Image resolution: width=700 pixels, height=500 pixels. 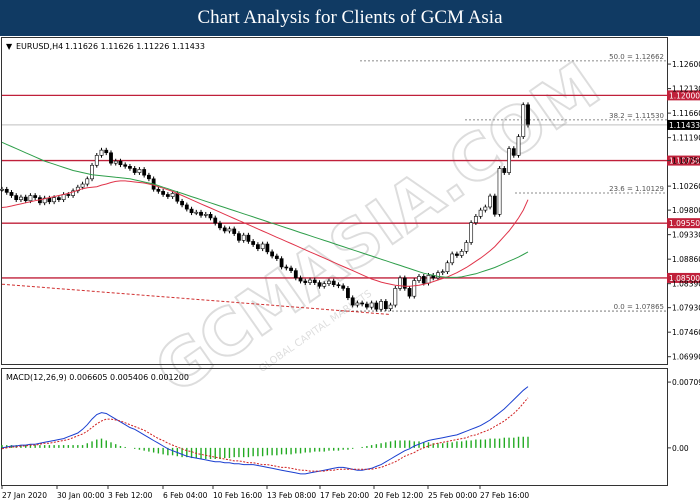 What do you see at coordinates (265, 430) in the screenshot?
I see `macd-line` at bounding box center [265, 430].